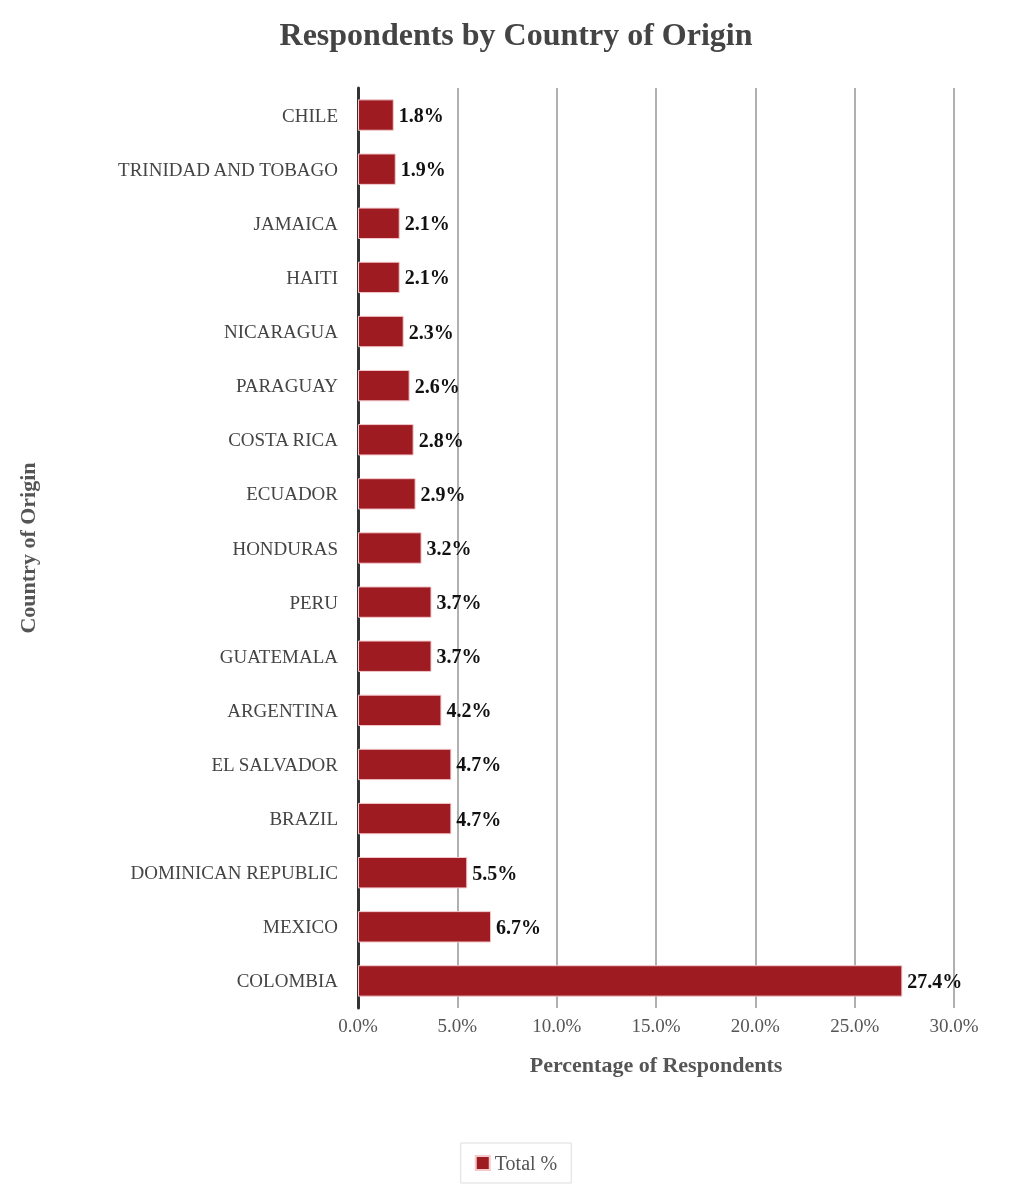  What do you see at coordinates (656, 1064) in the screenshot?
I see `x-axis-title: Percentage of Respondents` at bounding box center [656, 1064].